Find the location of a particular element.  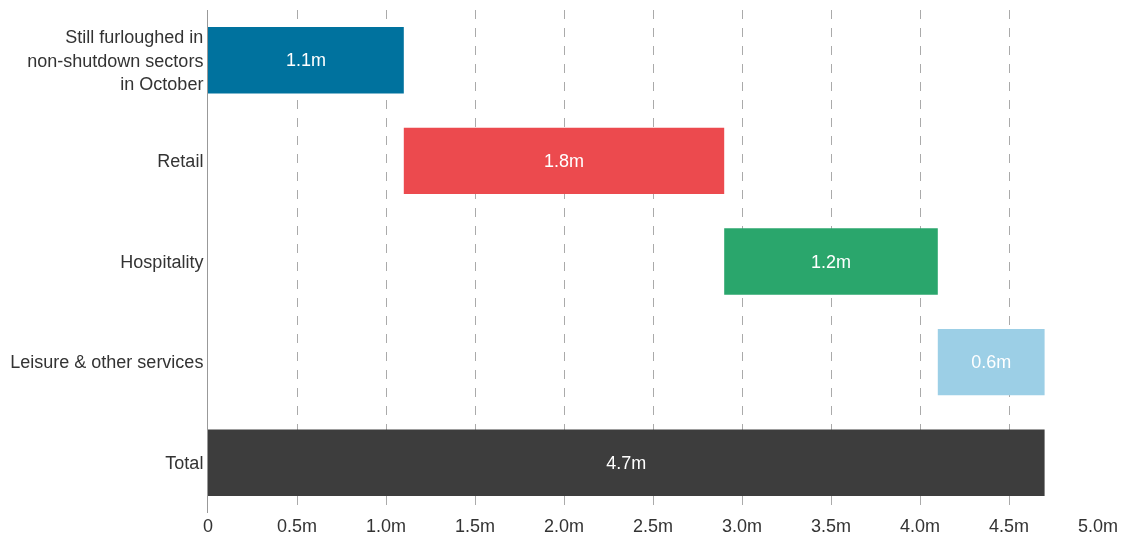

x-tick-label: 2.0m is located at coordinates (564, 526).